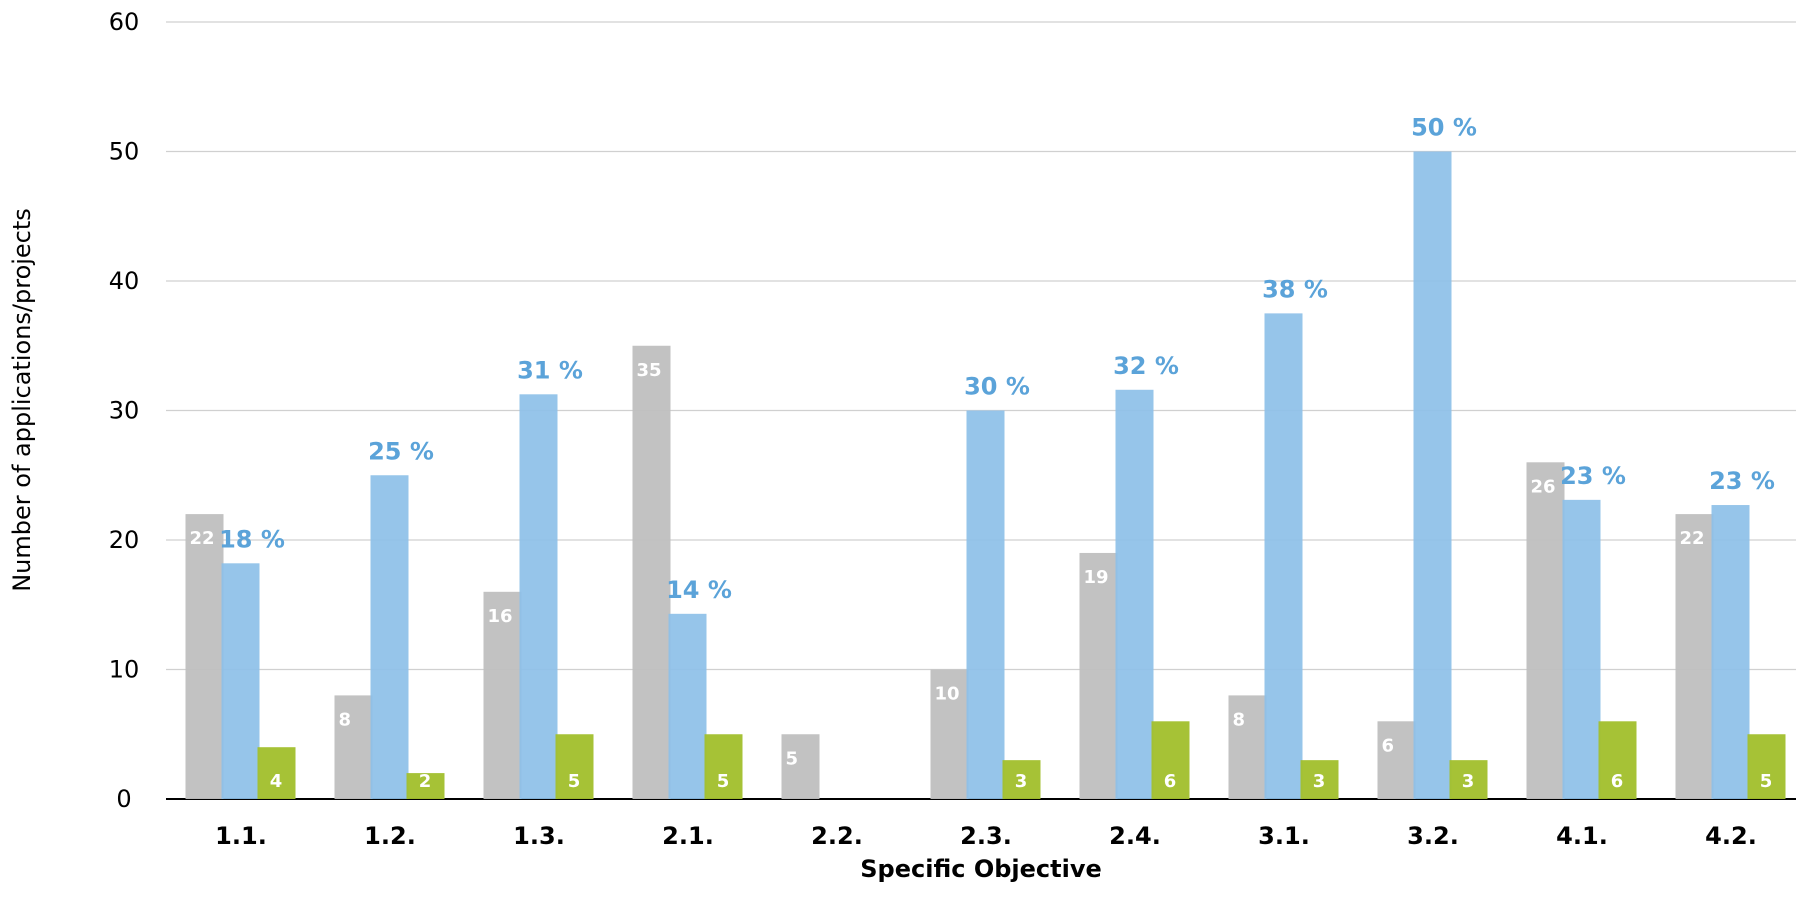 The image size is (1796, 919). Describe the element at coordinates (949, 734) in the screenshot. I see `bar-series-1-2.3.` at that location.